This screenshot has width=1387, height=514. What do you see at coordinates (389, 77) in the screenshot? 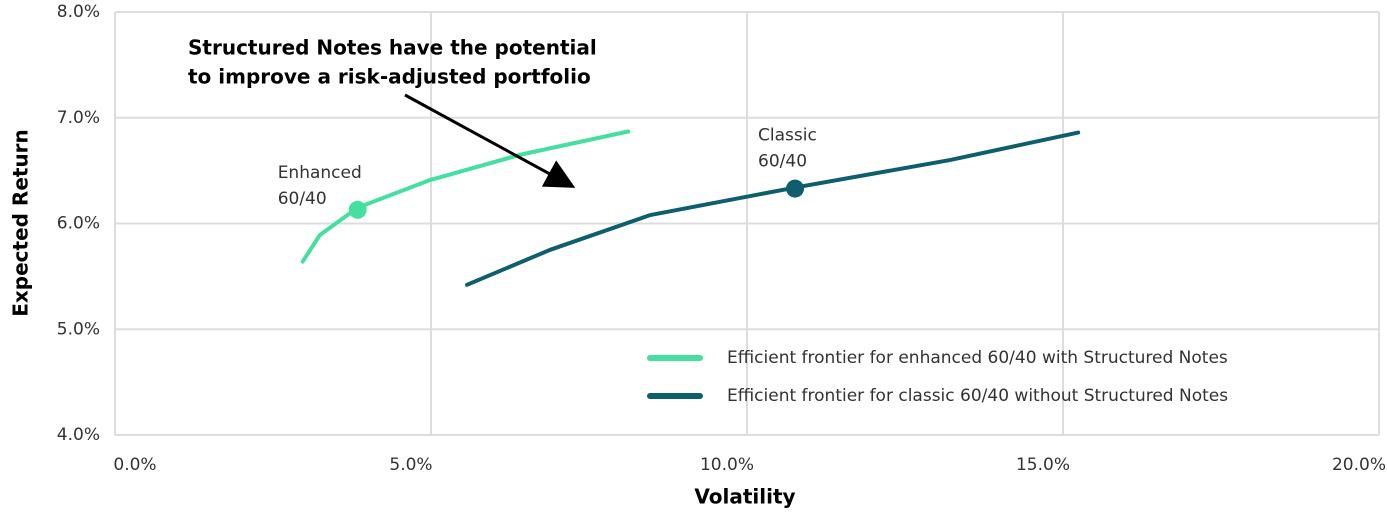
I see `annotation: to improve a risk-adjusted portfolio` at bounding box center [389, 77].